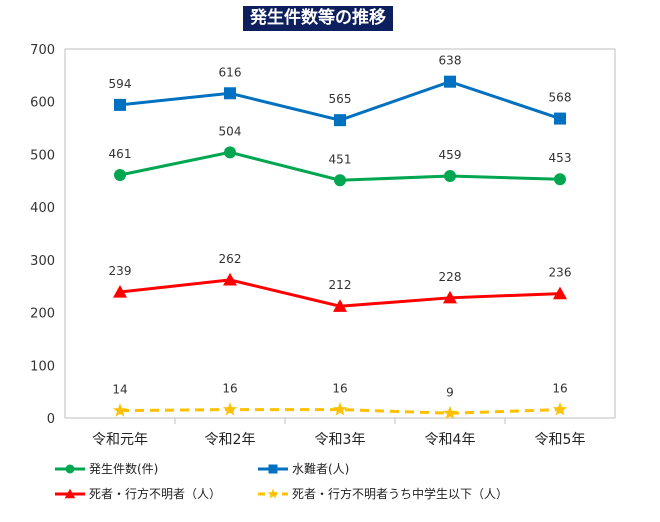 The width and height of the screenshot is (660, 522). What do you see at coordinates (450, 277) in the screenshot?
I see `data-label: 228` at bounding box center [450, 277].